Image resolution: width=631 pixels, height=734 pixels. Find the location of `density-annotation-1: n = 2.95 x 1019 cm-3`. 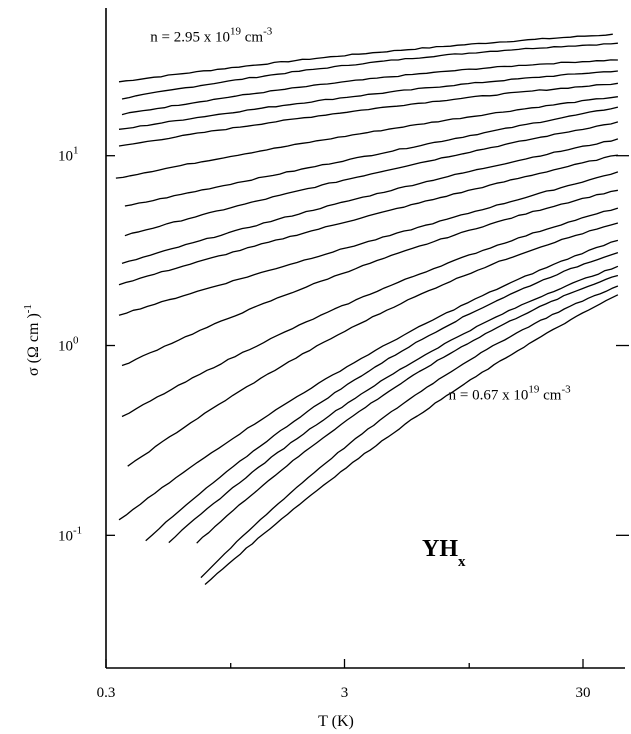

density-annotation-1: n = 2.95 x 1019 cm-3 is located at coordinates (211, 35).